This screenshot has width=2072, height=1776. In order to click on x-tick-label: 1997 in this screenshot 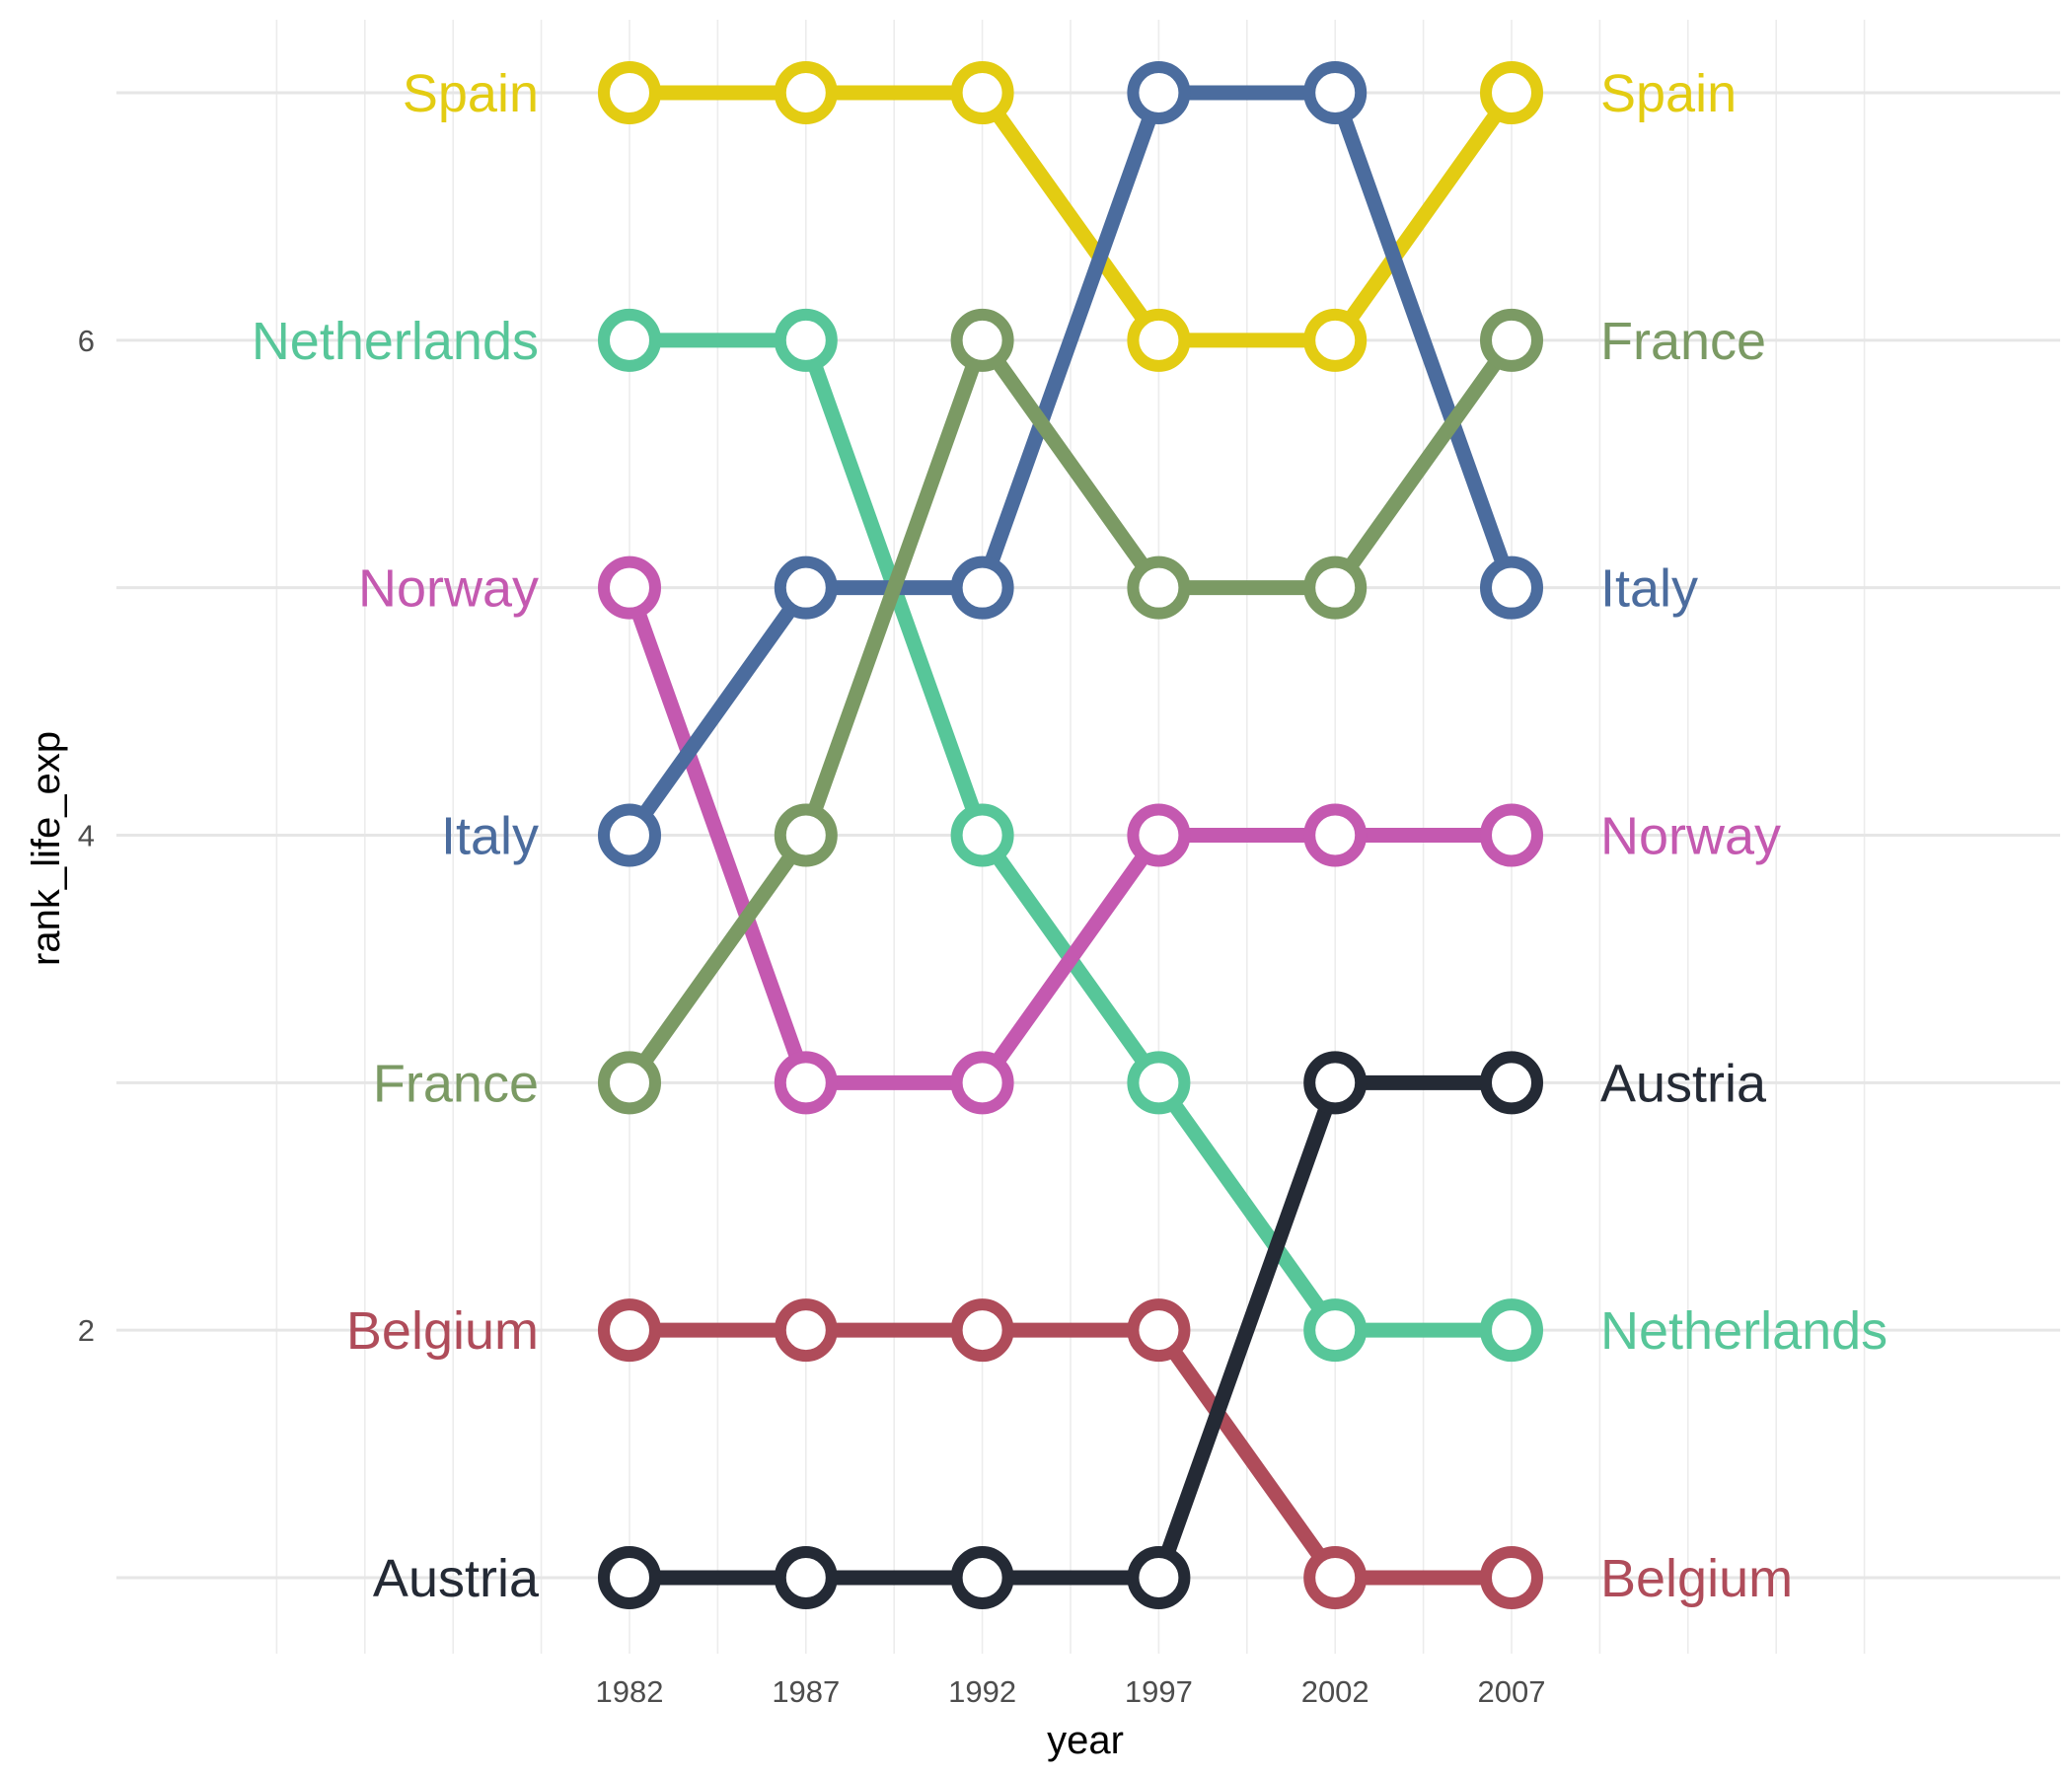, I will do `click(1159, 1692)`.